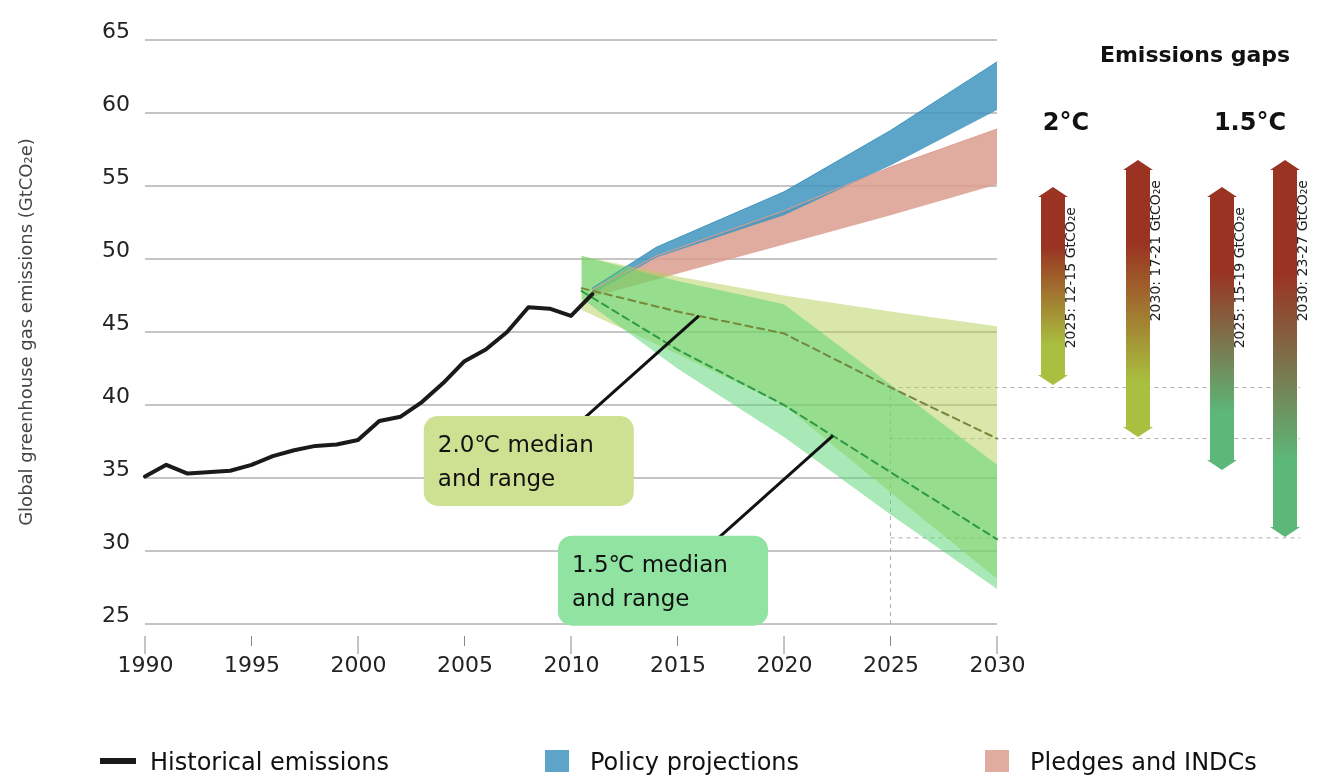 This screenshot has width=1320, height=780. Describe the element at coordinates (116, 104) in the screenshot. I see `y-tick-label: 60` at that location.